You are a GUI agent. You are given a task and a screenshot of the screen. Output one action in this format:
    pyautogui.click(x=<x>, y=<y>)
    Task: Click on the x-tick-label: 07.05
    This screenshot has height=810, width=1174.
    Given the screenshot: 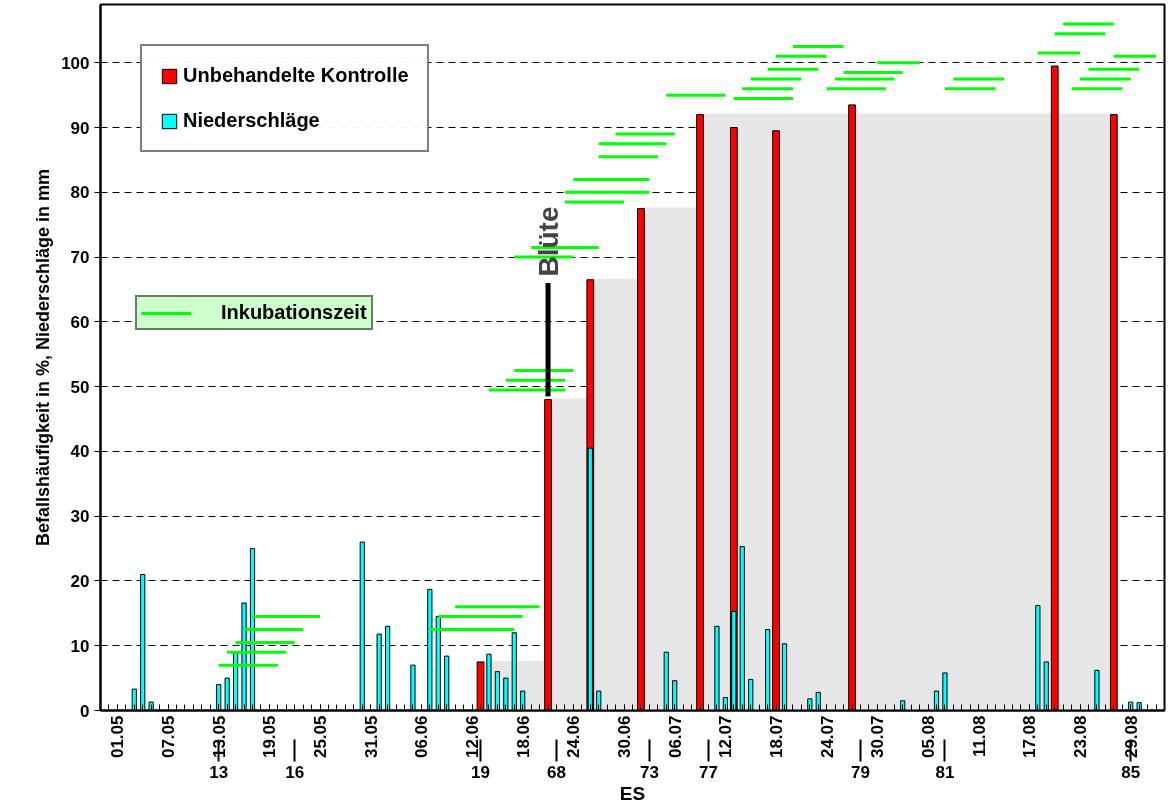 What is the action you would take?
    pyautogui.click(x=169, y=737)
    